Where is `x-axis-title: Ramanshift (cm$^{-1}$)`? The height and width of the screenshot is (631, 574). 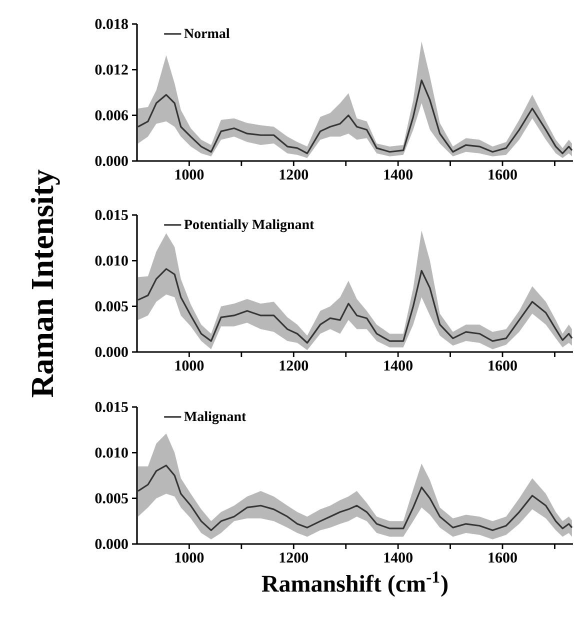 x-axis-title: Ramanshift (cm$^{-1}$) is located at coordinates (355, 584).